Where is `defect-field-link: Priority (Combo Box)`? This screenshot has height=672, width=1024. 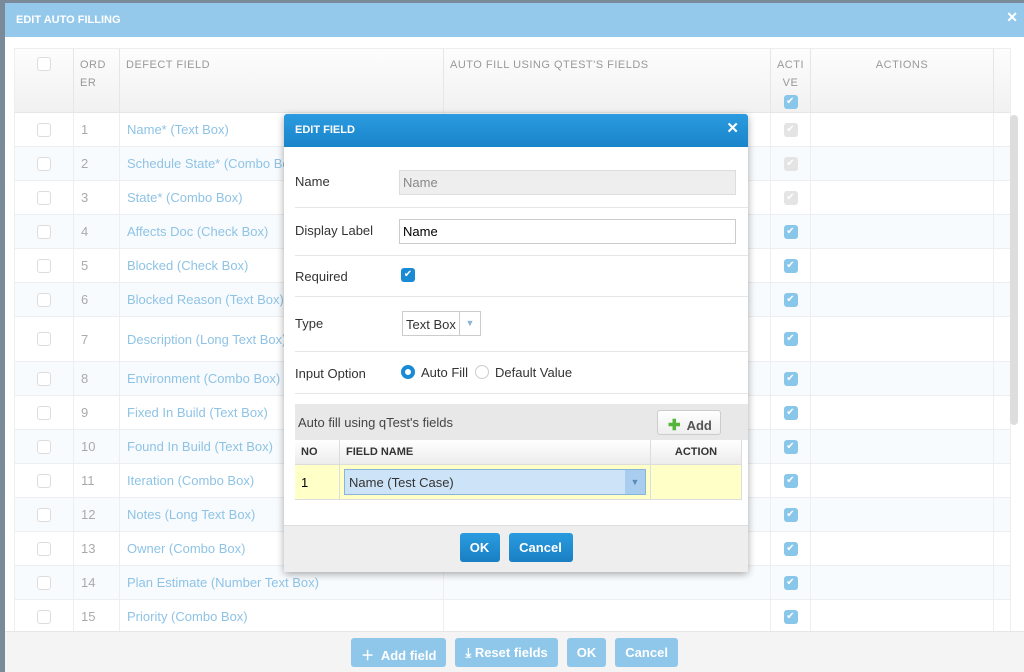
defect-field-link: Priority (Combo Box) is located at coordinates (282, 615).